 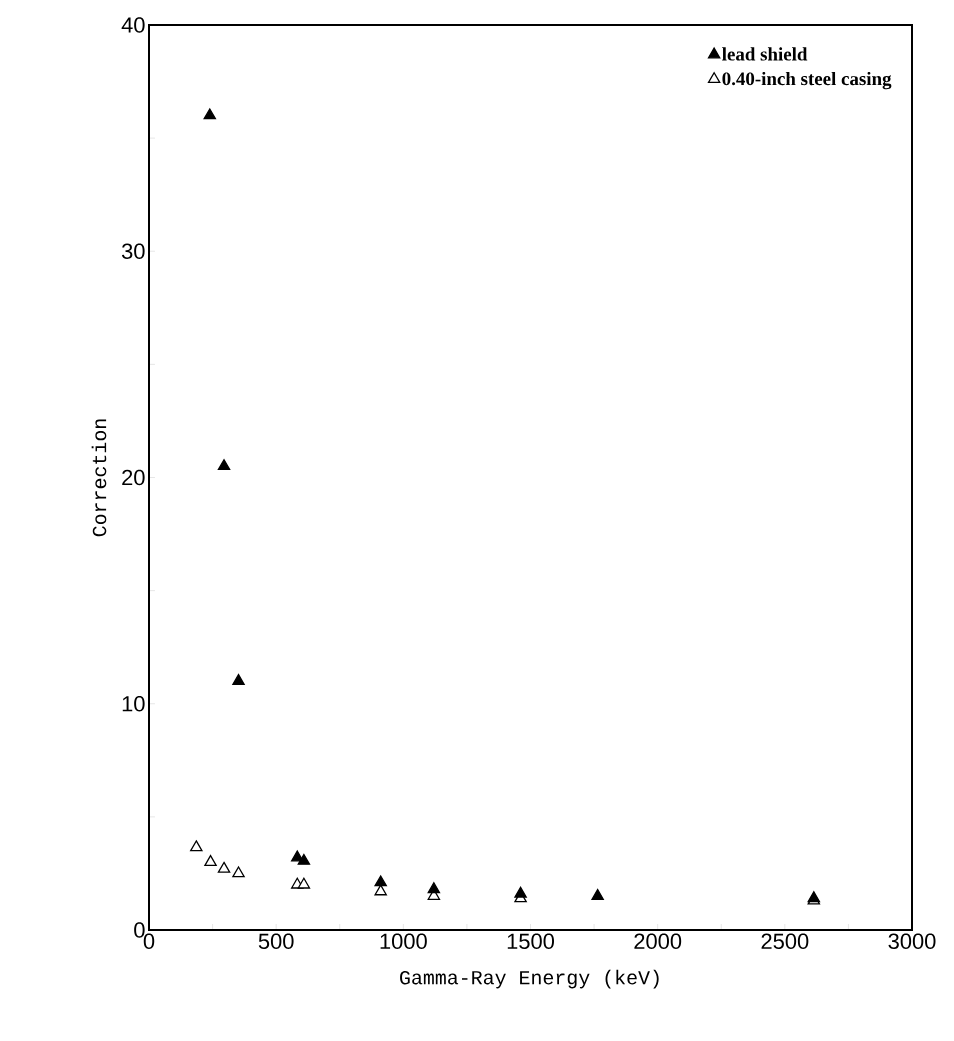 What do you see at coordinates (133, 703) in the screenshot?
I see `y-tick-label: 10` at bounding box center [133, 703].